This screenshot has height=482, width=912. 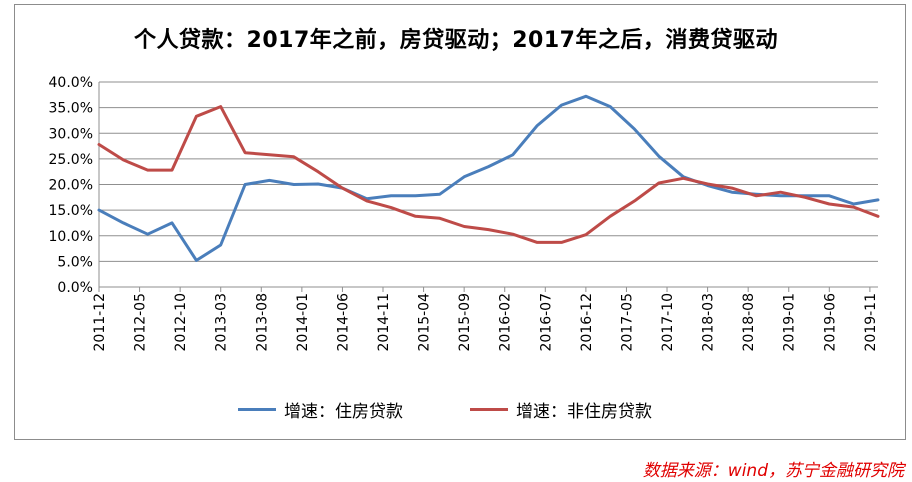 I want to click on x-tick-label: 2015-09, so click(x=465, y=322).